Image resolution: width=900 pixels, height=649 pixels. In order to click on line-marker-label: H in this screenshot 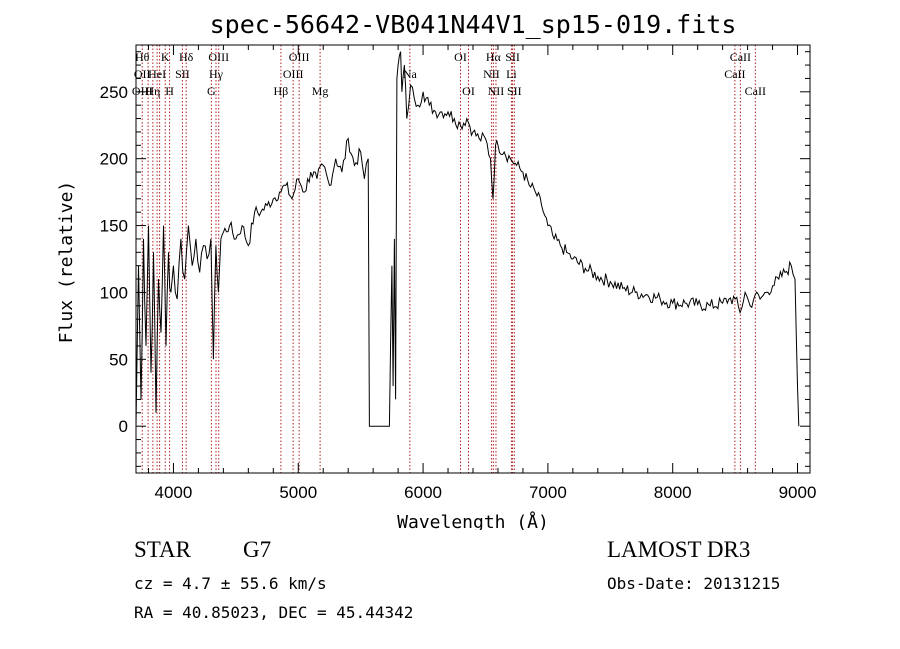, I will do `click(169, 91)`.